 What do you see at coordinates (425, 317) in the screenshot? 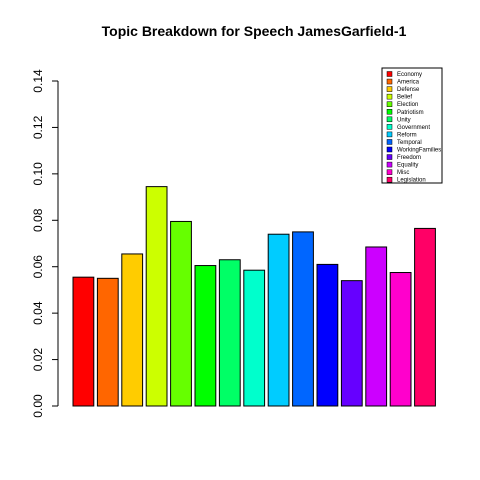
I see `bar-legislation` at bounding box center [425, 317].